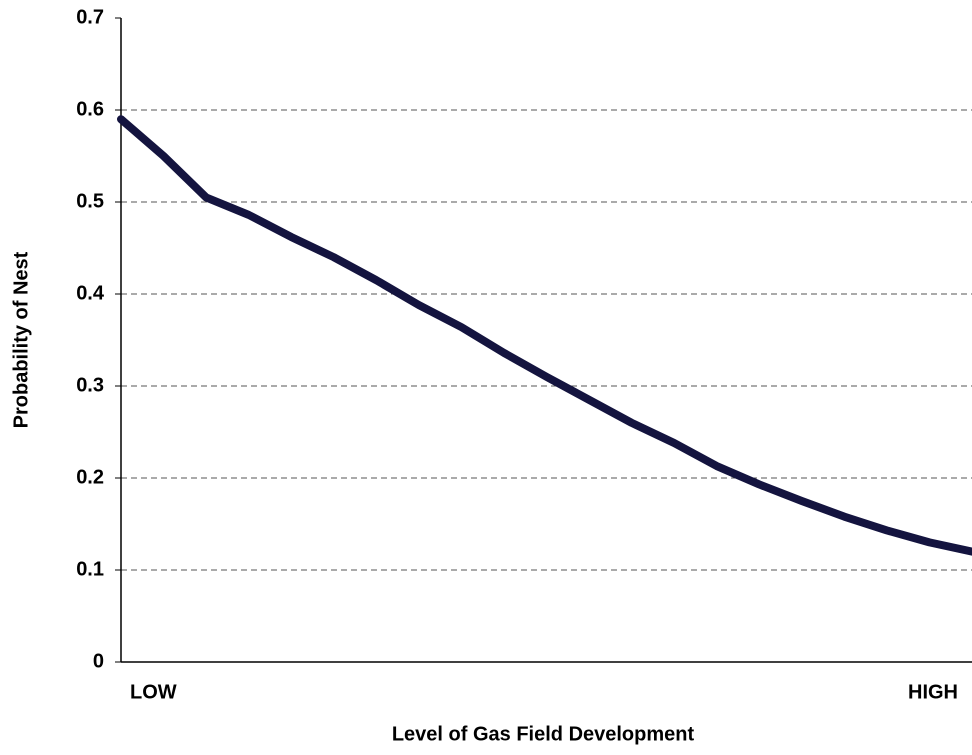 Image resolution: width=972 pixels, height=755 pixels. I want to click on x-tick-label: LOW, so click(153, 692).